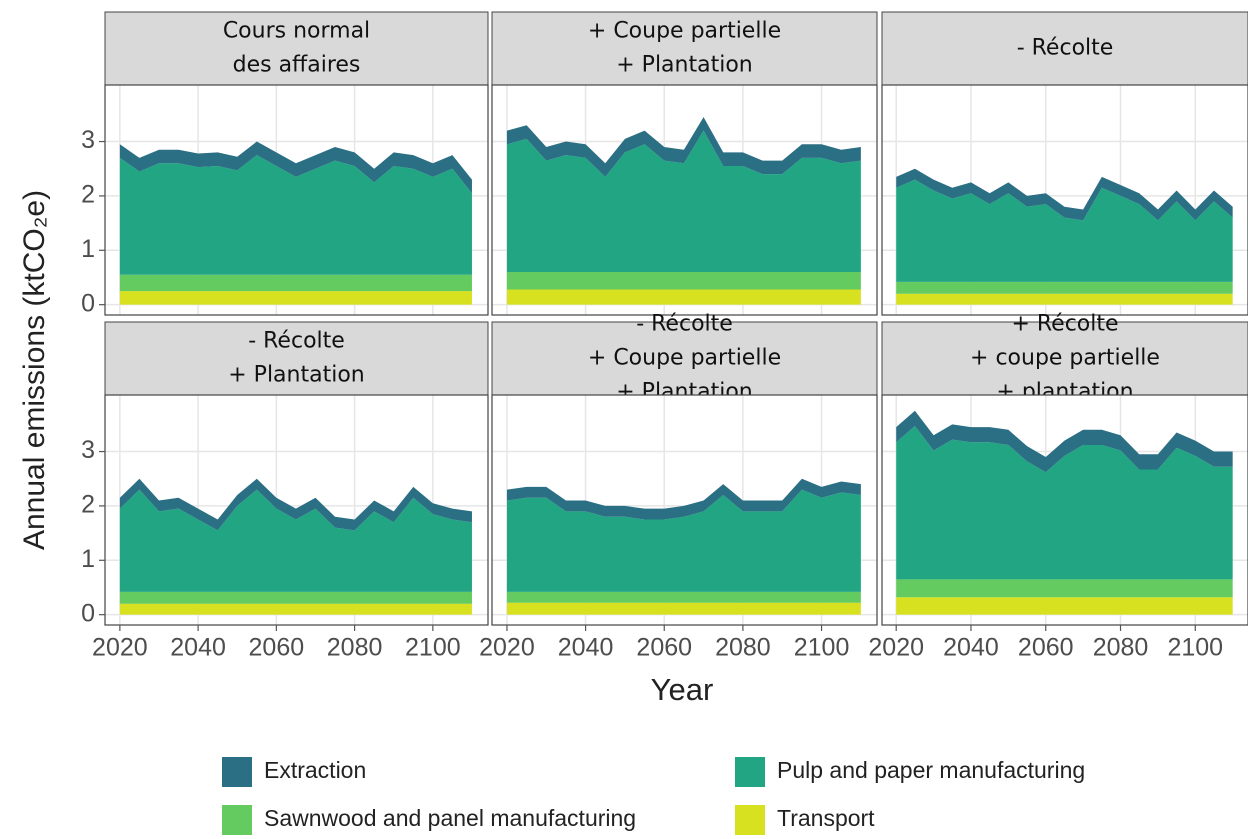 The height and width of the screenshot is (839, 1248). What do you see at coordinates (296, 31) in the screenshot?
I see `facet-title: Cours normal` at bounding box center [296, 31].